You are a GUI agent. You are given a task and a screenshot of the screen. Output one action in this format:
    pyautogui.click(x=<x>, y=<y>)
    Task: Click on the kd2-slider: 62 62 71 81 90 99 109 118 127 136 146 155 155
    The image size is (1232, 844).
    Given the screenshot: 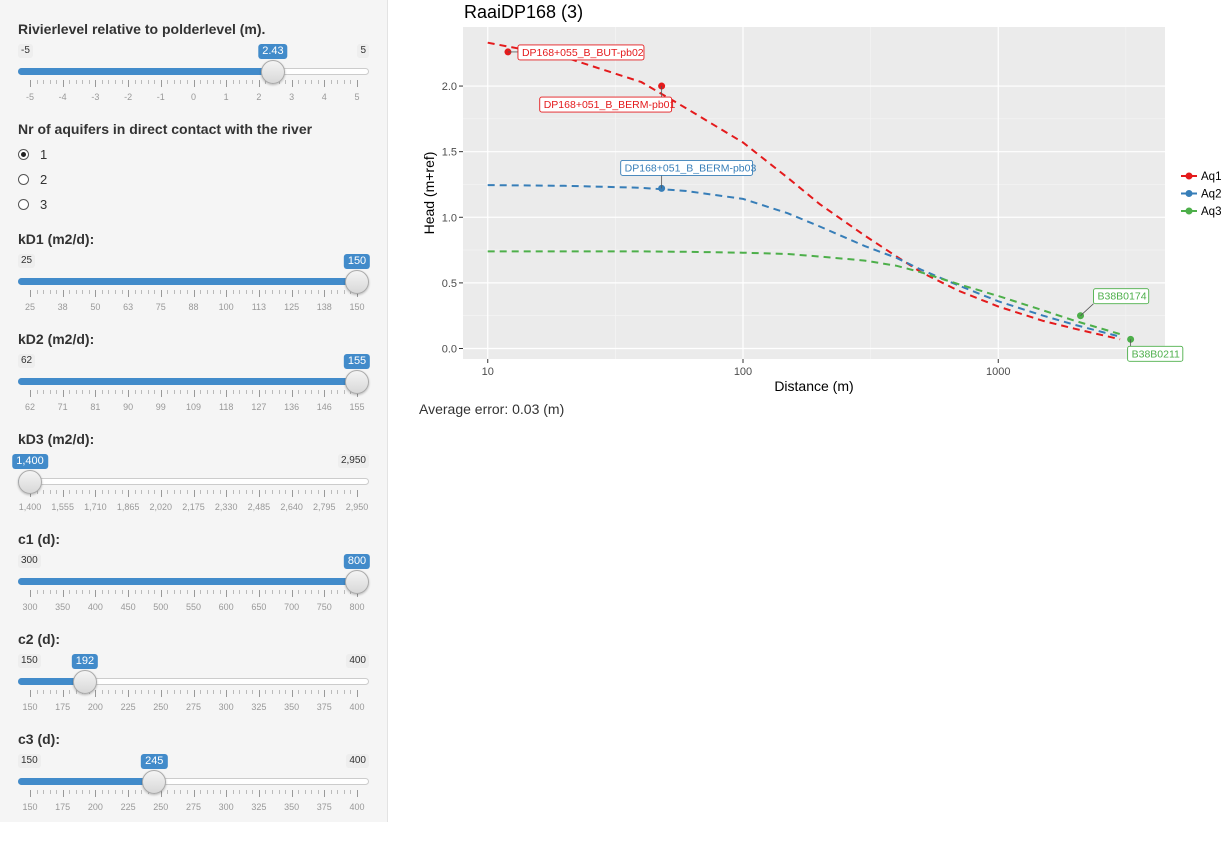 What is the action you would take?
    pyautogui.click(x=194, y=399)
    